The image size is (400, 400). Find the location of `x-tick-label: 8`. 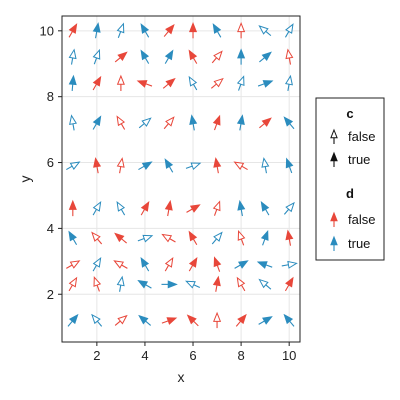

x-tick-label: 8 is located at coordinates (240, 355).